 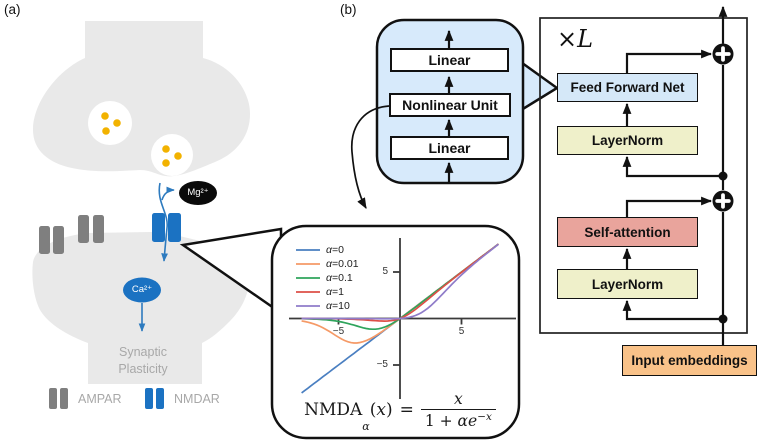 I want to click on magnesium-release-arrow, so click(x=168, y=193).